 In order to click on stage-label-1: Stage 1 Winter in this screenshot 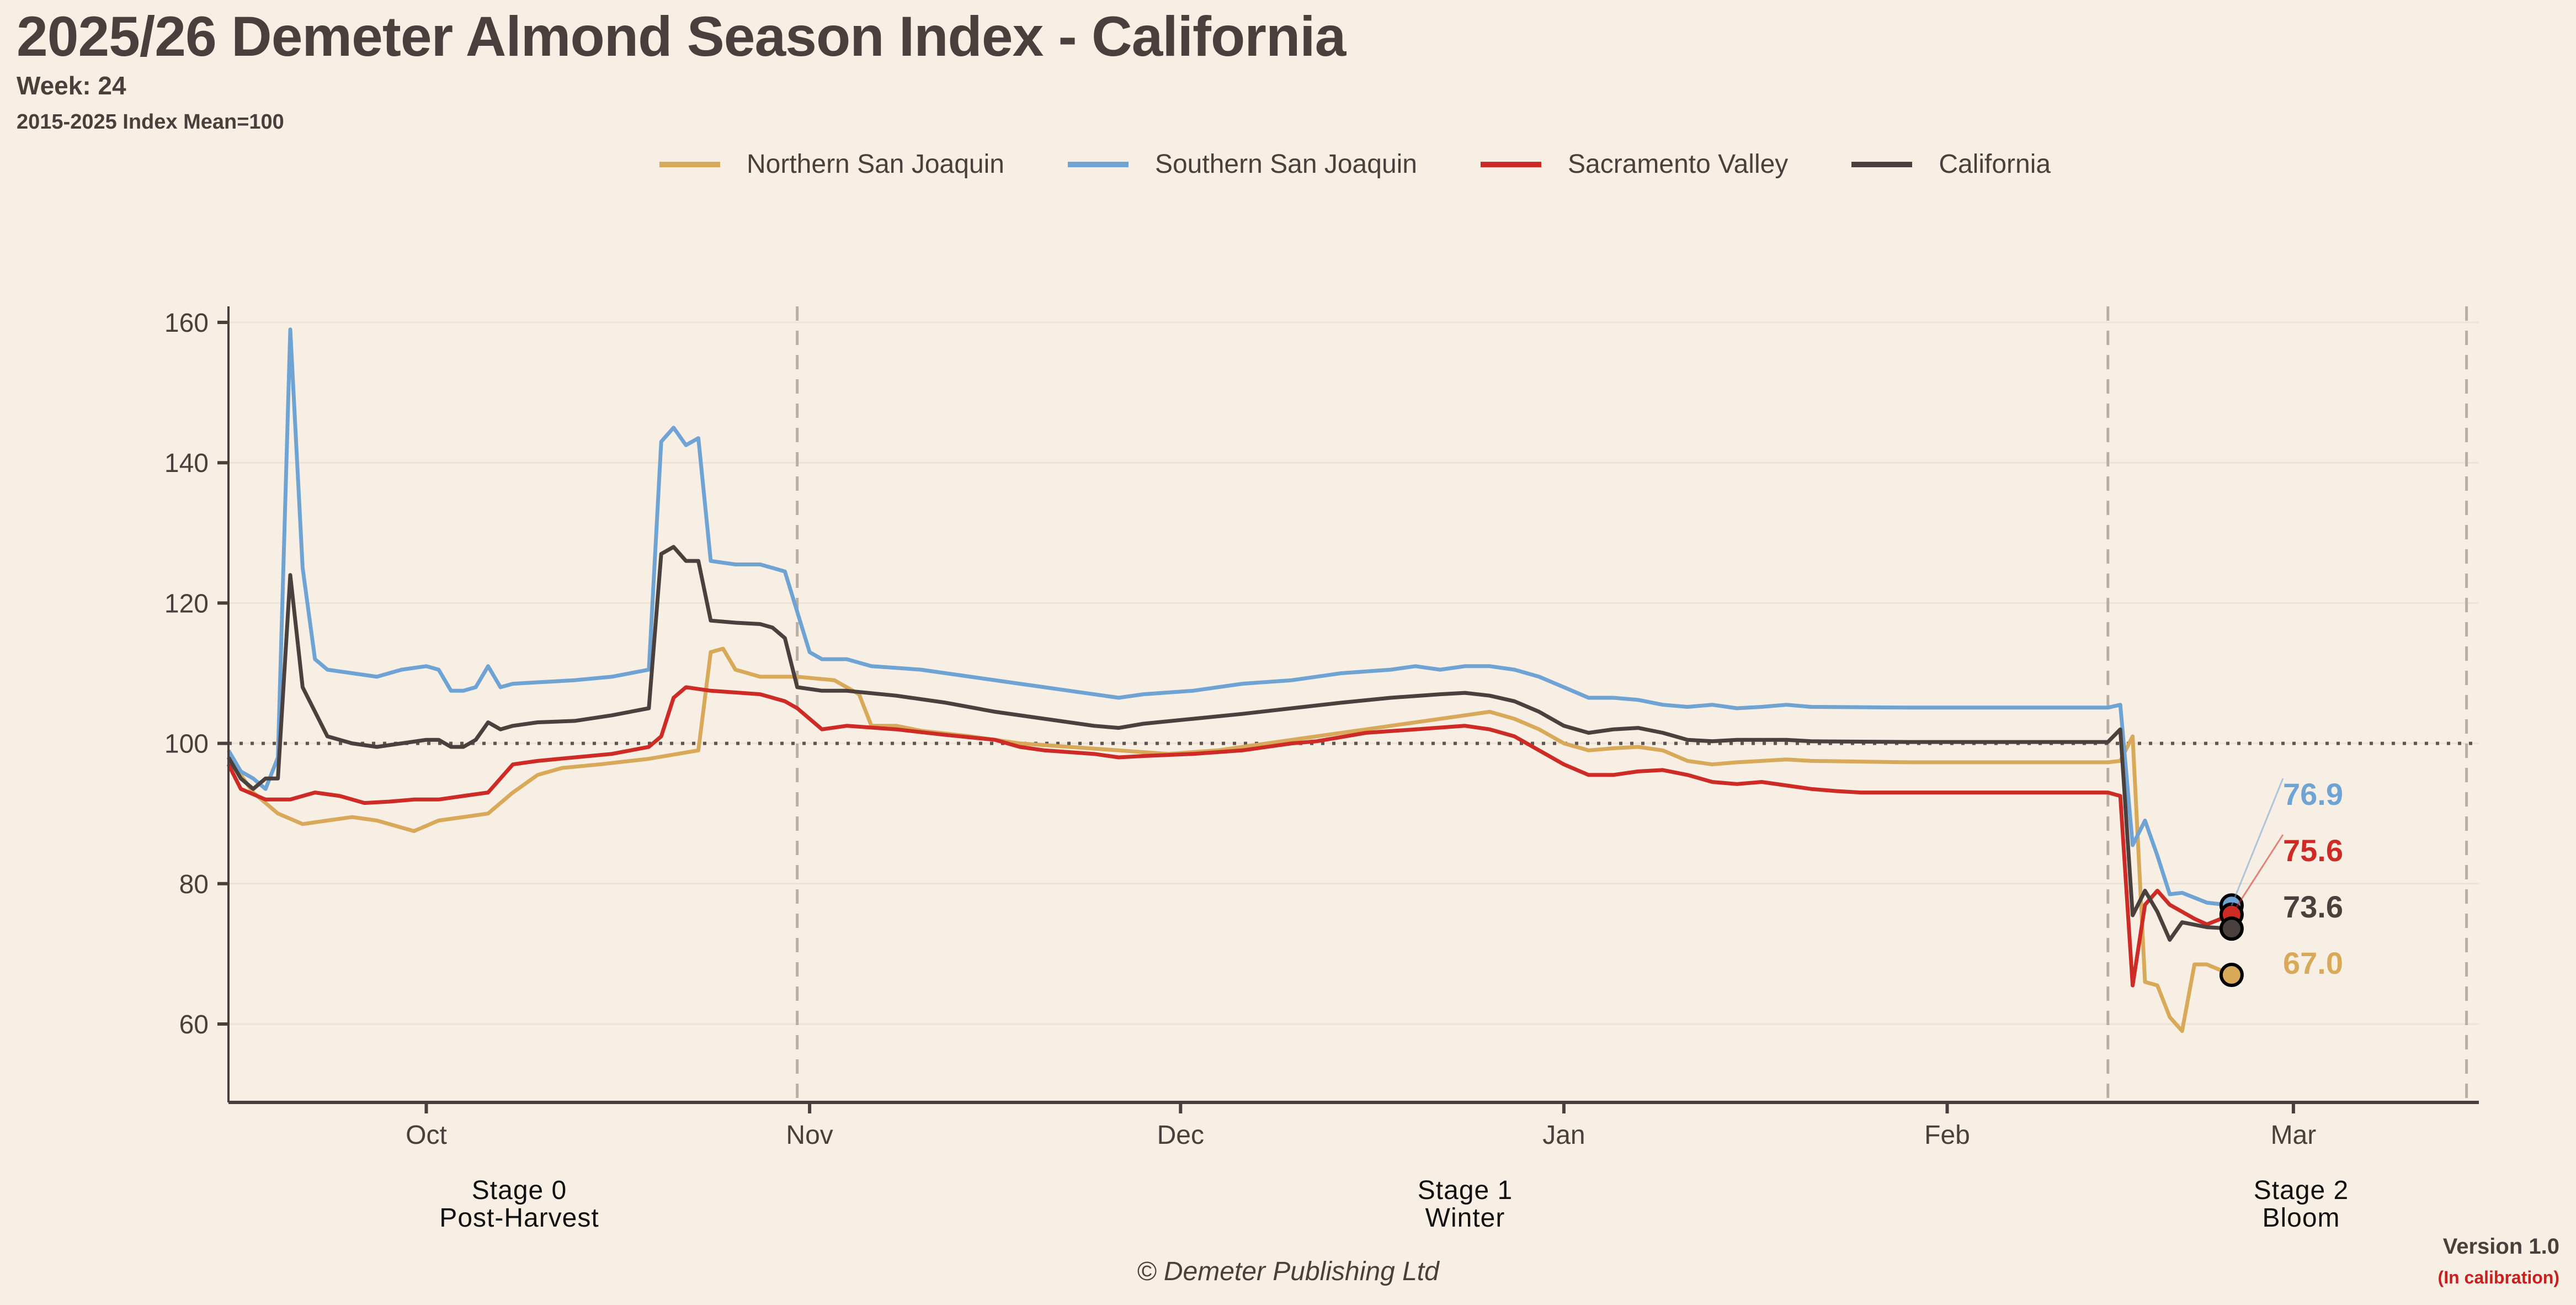, I will do `click(1465, 1204)`.